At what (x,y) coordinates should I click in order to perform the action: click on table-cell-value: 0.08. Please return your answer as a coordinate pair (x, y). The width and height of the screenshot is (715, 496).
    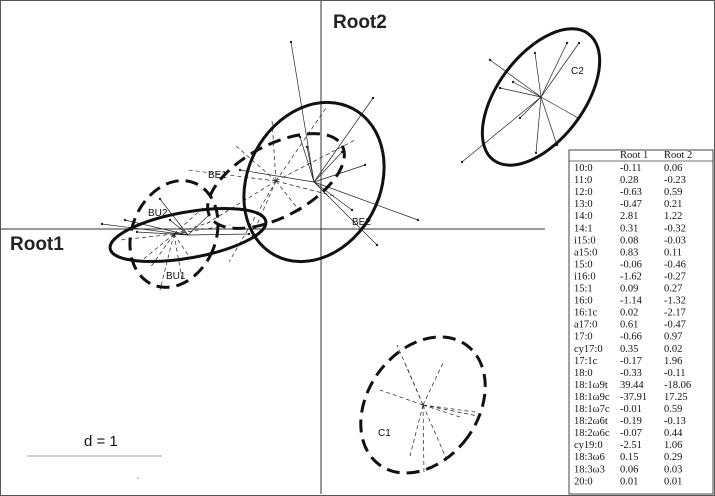
    Looking at the image, I should click on (629, 240).